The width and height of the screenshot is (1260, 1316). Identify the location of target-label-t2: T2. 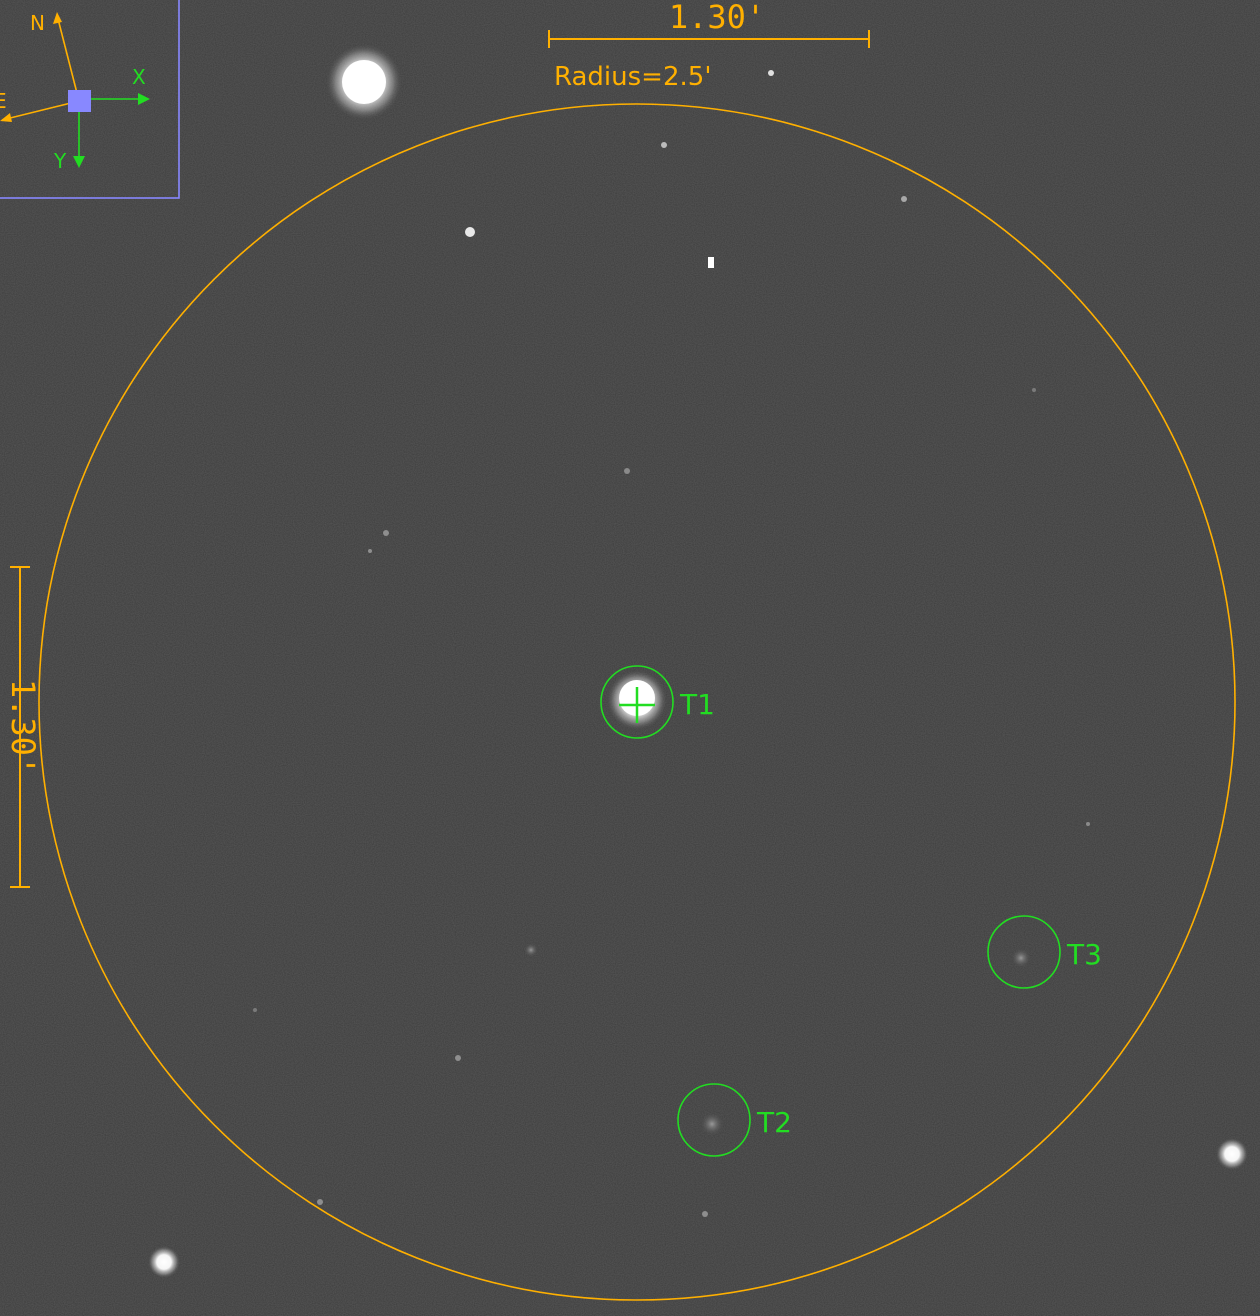
(774, 1122).